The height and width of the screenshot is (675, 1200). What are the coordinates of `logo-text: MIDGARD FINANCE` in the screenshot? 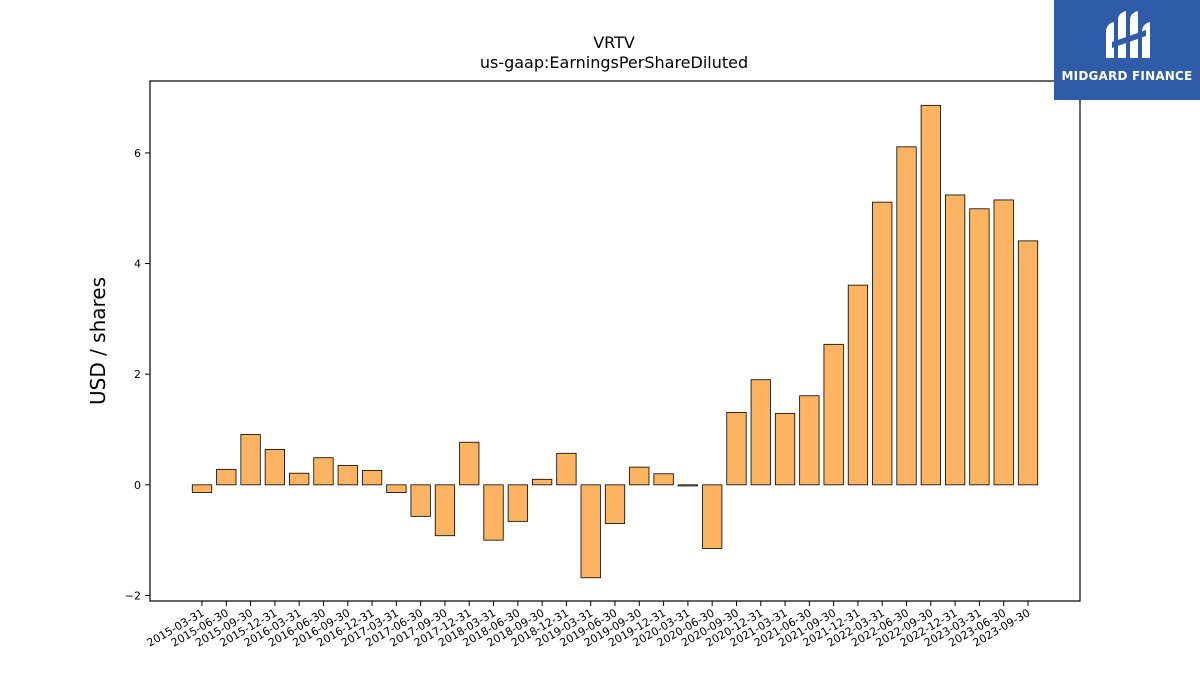 It's located at (1127, 76).